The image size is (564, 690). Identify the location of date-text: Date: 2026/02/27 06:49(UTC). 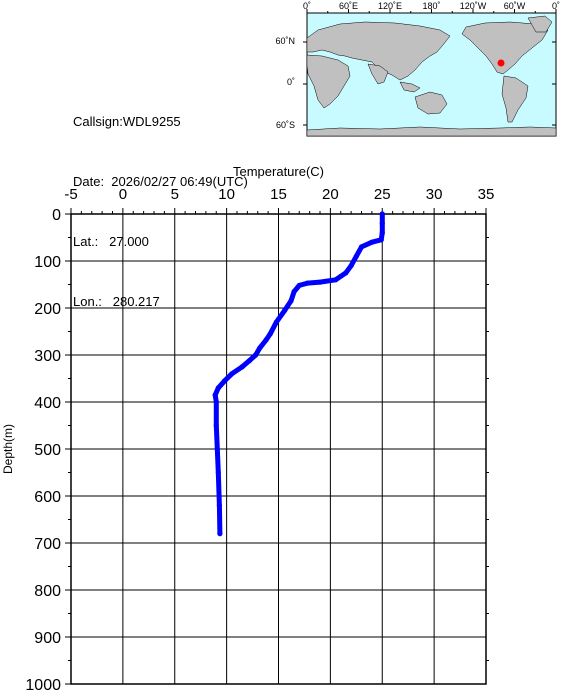
(160, 181).